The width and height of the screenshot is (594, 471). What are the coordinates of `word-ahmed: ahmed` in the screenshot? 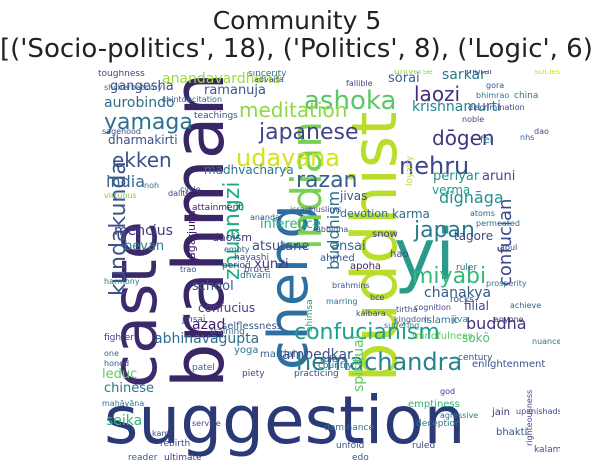 It's located at (337, 258).